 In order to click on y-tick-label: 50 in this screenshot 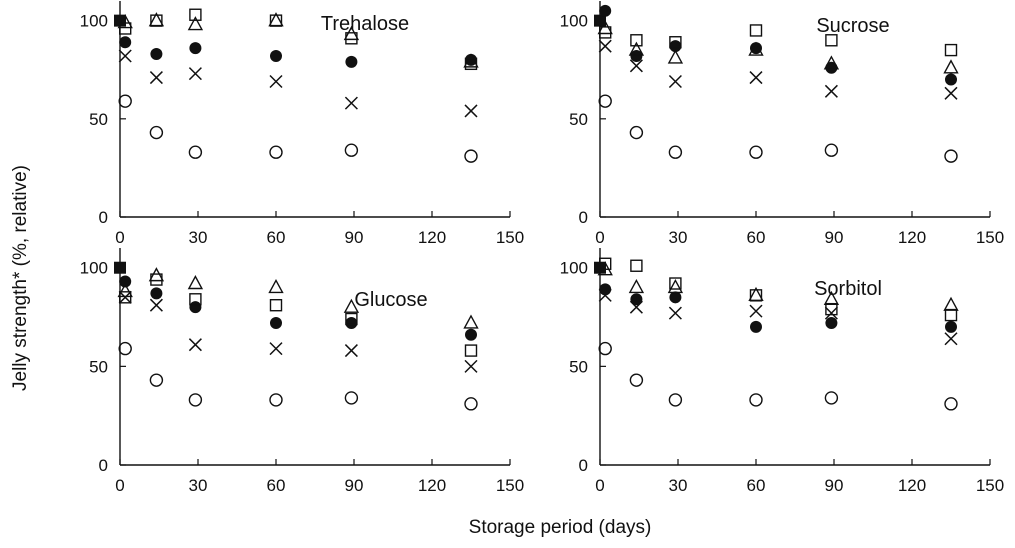, I will do `click(98, 366)`.